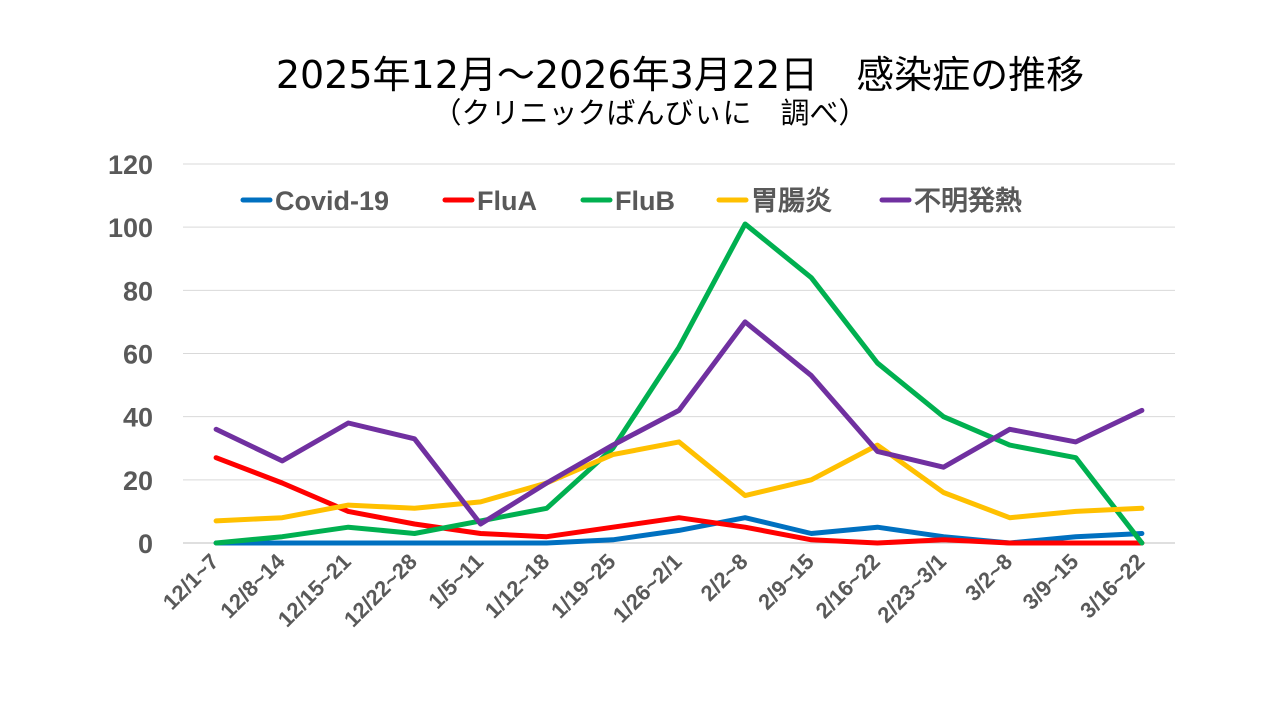  Describe the element at coordinates (507, 201) in the screenshot. I see `legend-label: FluA` at that location.